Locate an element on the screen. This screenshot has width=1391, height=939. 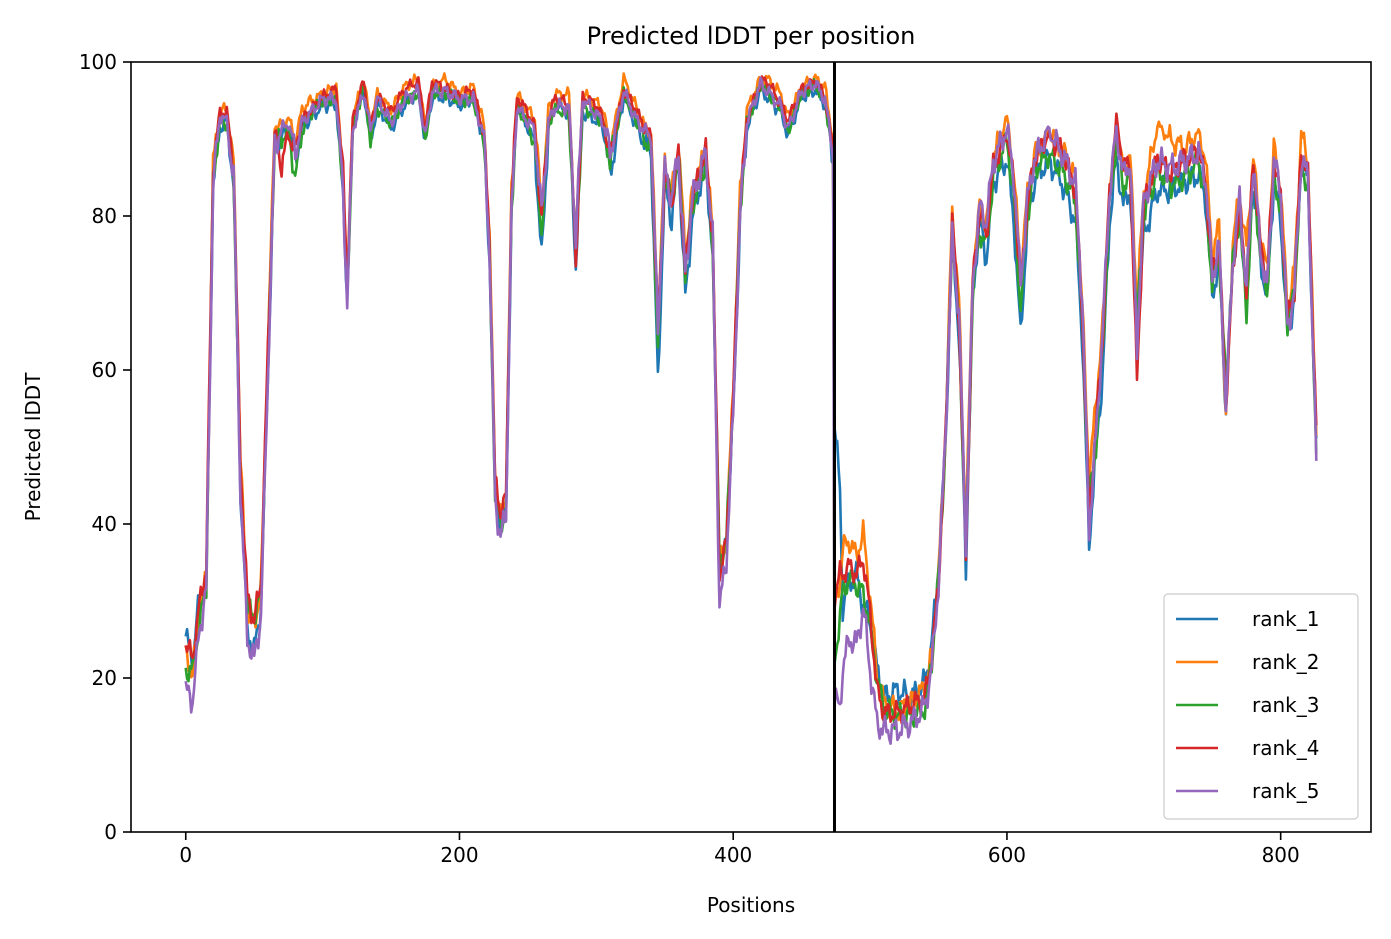
legend-label-rank_1: rank_1 is located at coordinates (1285, 619).